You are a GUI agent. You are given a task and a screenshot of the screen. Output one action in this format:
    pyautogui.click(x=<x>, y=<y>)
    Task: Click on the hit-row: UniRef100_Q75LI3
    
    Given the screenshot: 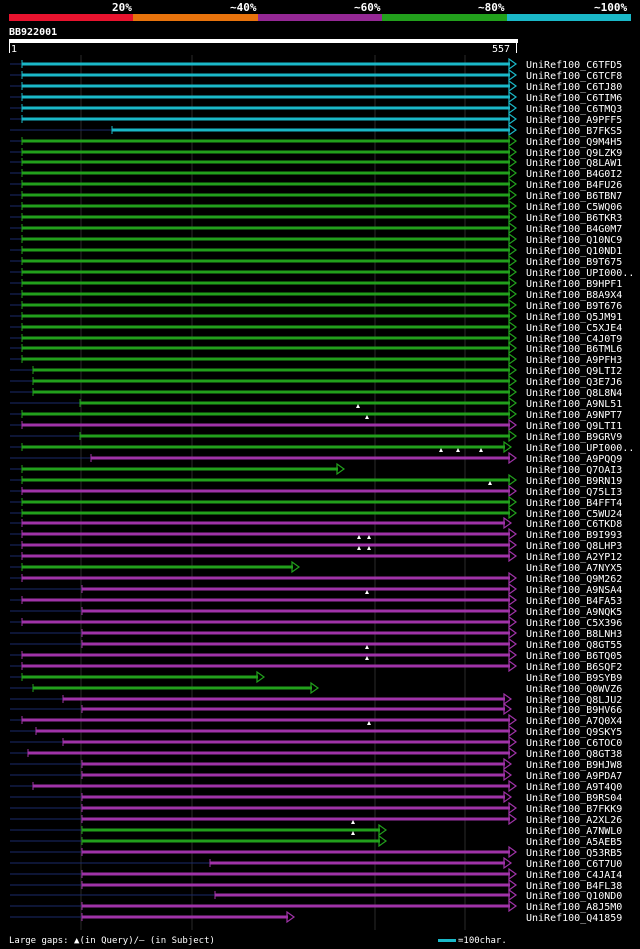 What is the action you would take?
    pyautogui.click(x=316, y=489)
    